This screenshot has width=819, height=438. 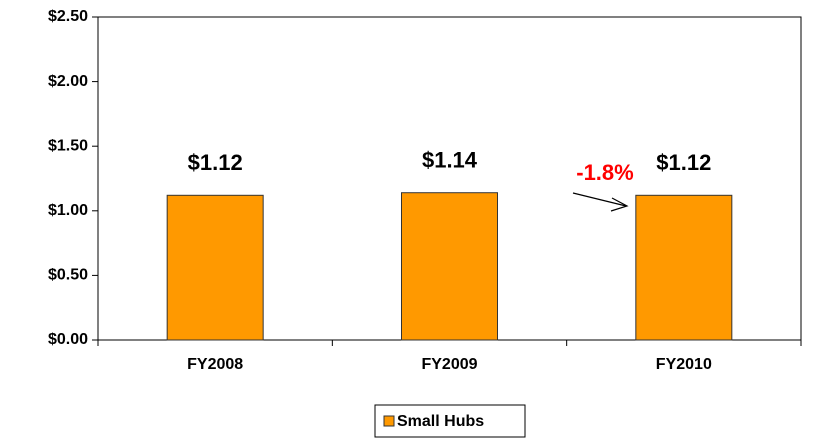 I want to click on y-tick-label: $2.00, so click(x=68, y=81).